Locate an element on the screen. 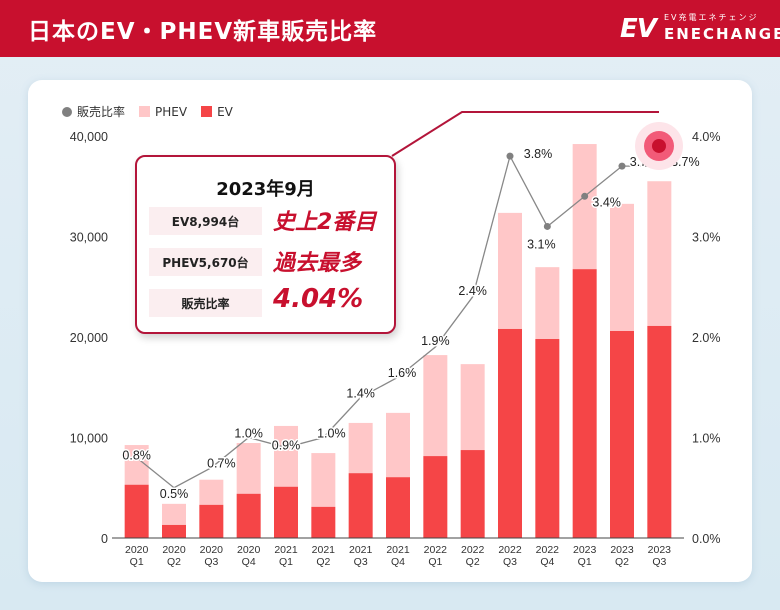  legend-phev-label: PHEV is located at coordinates (171, 111).